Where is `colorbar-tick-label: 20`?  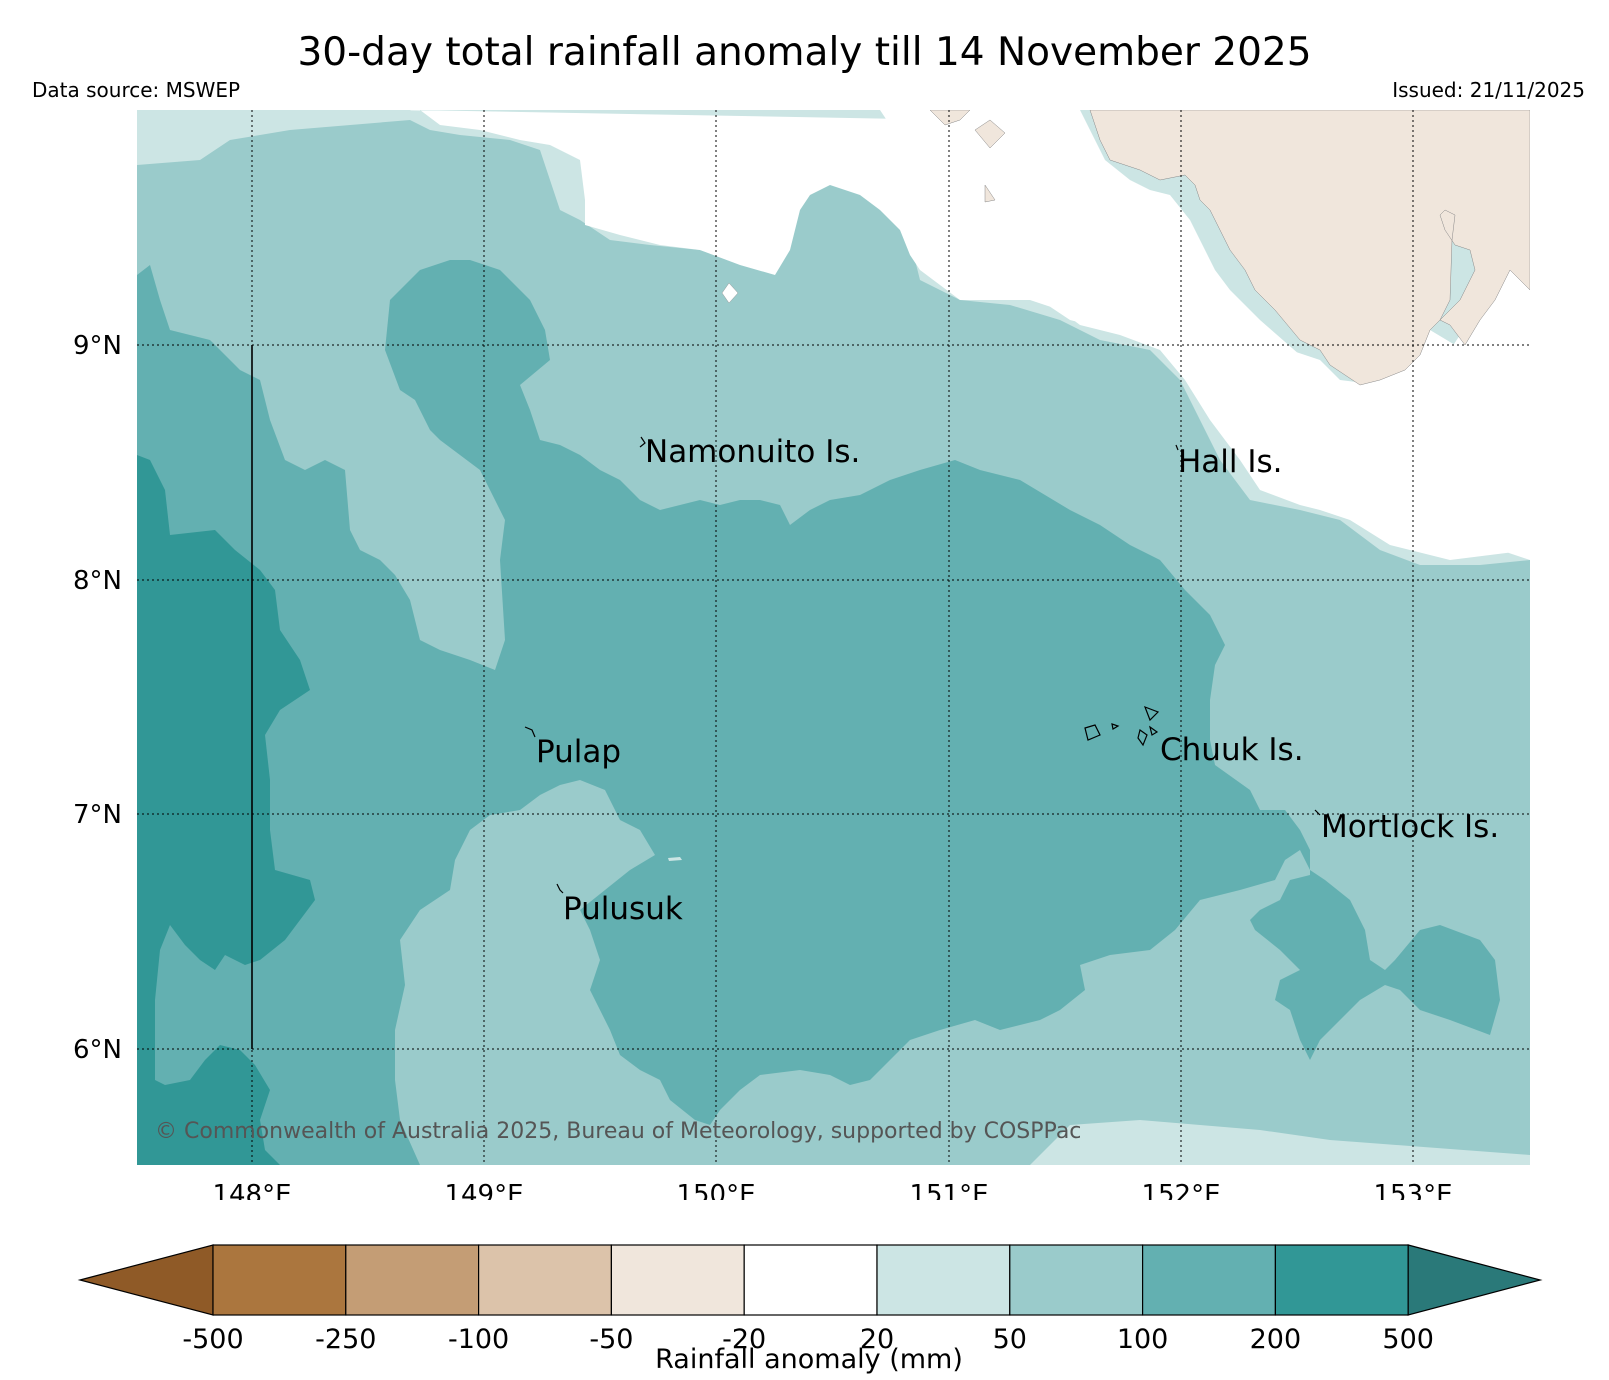
colorbar-tick-label: 20 is located at coordinates (877, 1339).